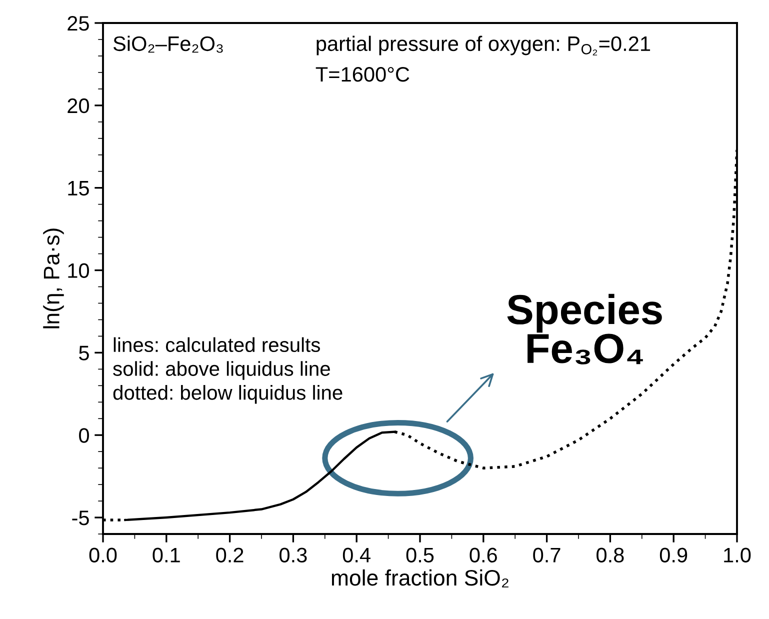  What do you see at coordinates (610, 555) in the screenshot?
I see `x-tick-label: 0.8` at bounding box center [610, 555].